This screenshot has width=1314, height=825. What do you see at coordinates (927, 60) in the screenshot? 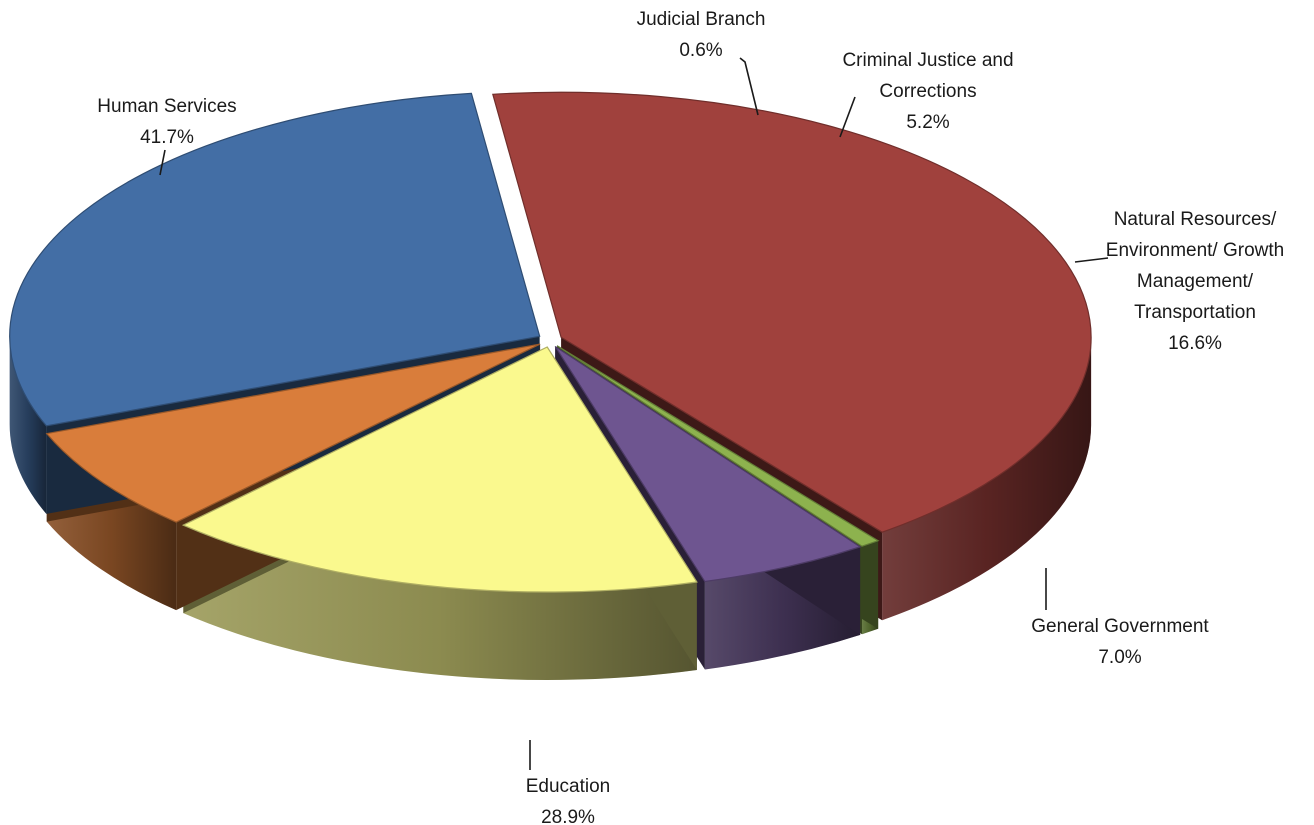
I see `slice-name-2-0: Criminal Justice and` at bounding box center [927, 60].